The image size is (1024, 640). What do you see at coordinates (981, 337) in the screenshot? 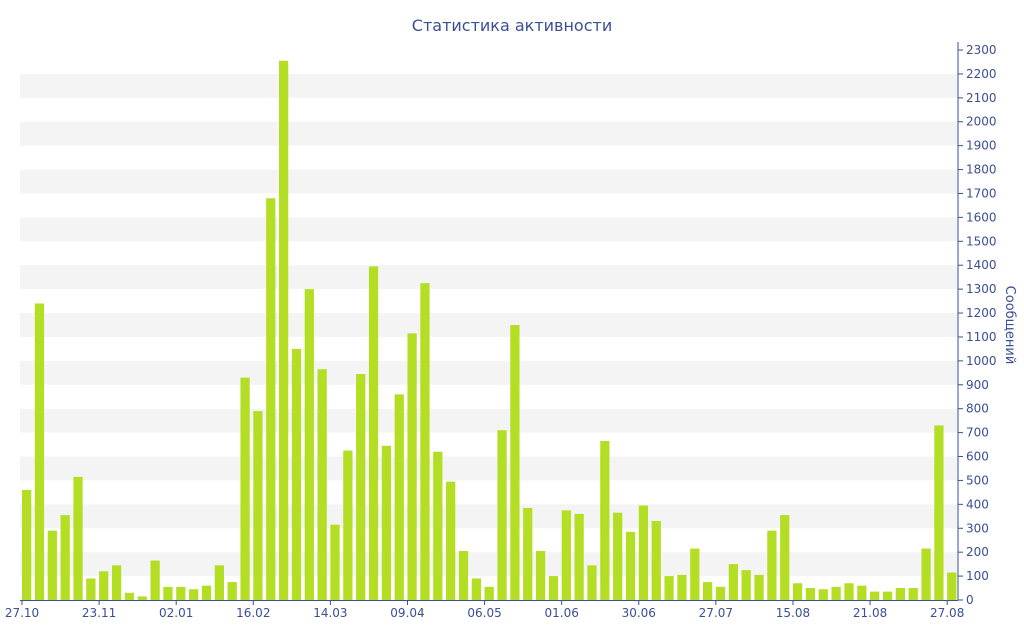
I see `y-tick-label: 1100` at bounding box center [981, 337].